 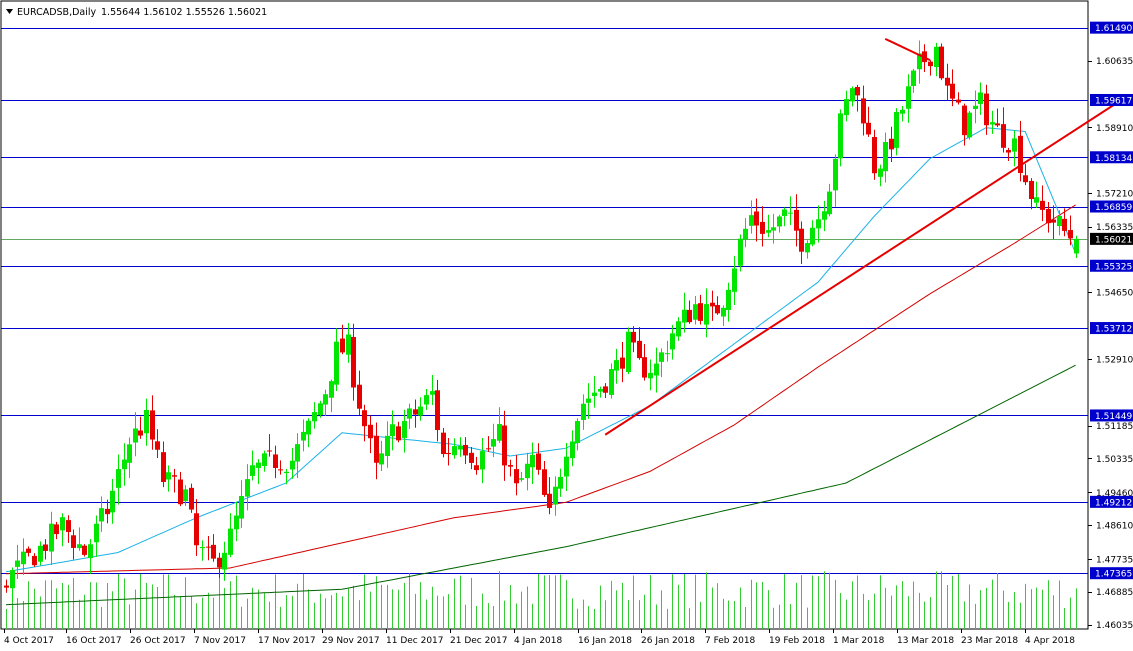 I want to click on y-tick-label: 1.54650, so click(x=1114, y=293).